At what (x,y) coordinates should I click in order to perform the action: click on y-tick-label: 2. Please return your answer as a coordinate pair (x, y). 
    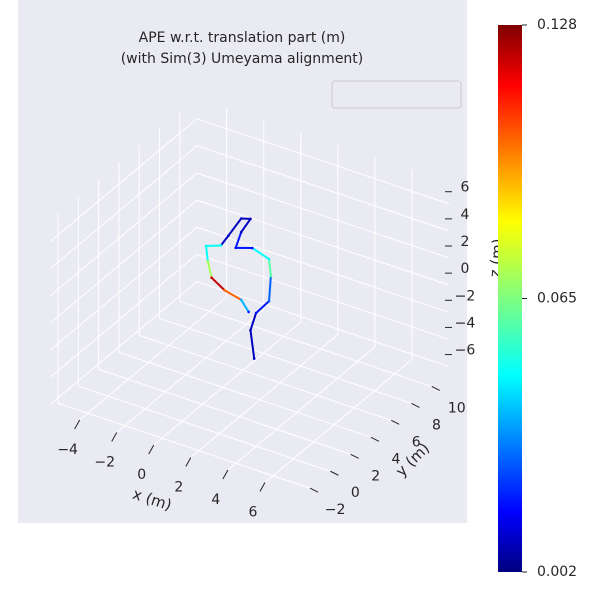
    Looking at the image, I should click on (375, 476).